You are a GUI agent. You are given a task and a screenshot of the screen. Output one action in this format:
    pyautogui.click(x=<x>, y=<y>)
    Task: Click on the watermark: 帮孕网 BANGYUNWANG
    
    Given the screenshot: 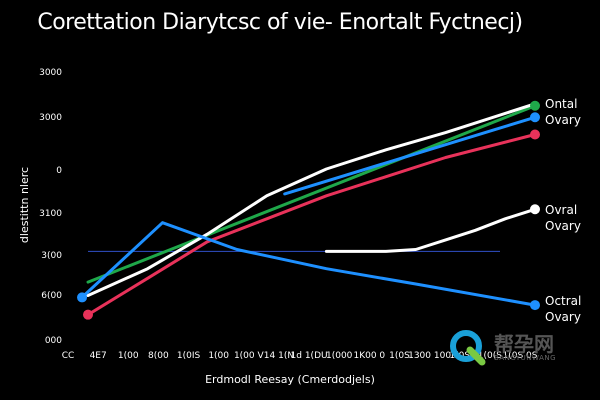 What is the action you would take?
    pyautogui.click(x=502, y=348)
    